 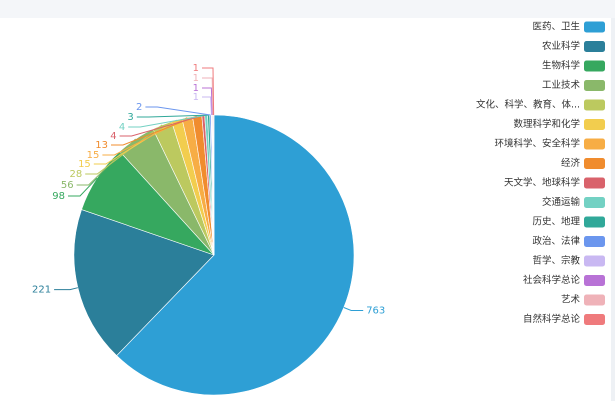 I want to click on legend-label: 政治、法律, so click(x=556, y=241).